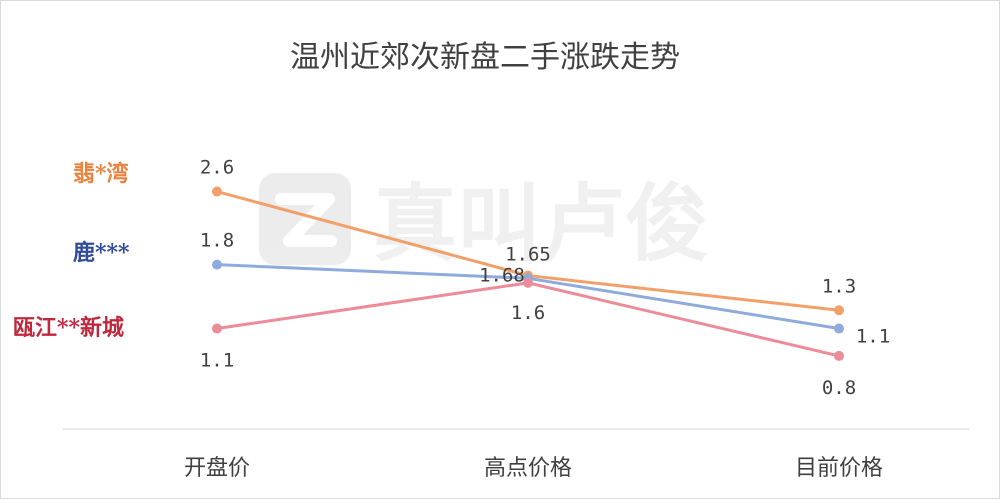 Image resolution: width=1000 pixels, height=503 pixels. What do you see at coordinates (528, 254) in the screenshot?
I see `data-label: 1.65` at bounding box center [528, 254].